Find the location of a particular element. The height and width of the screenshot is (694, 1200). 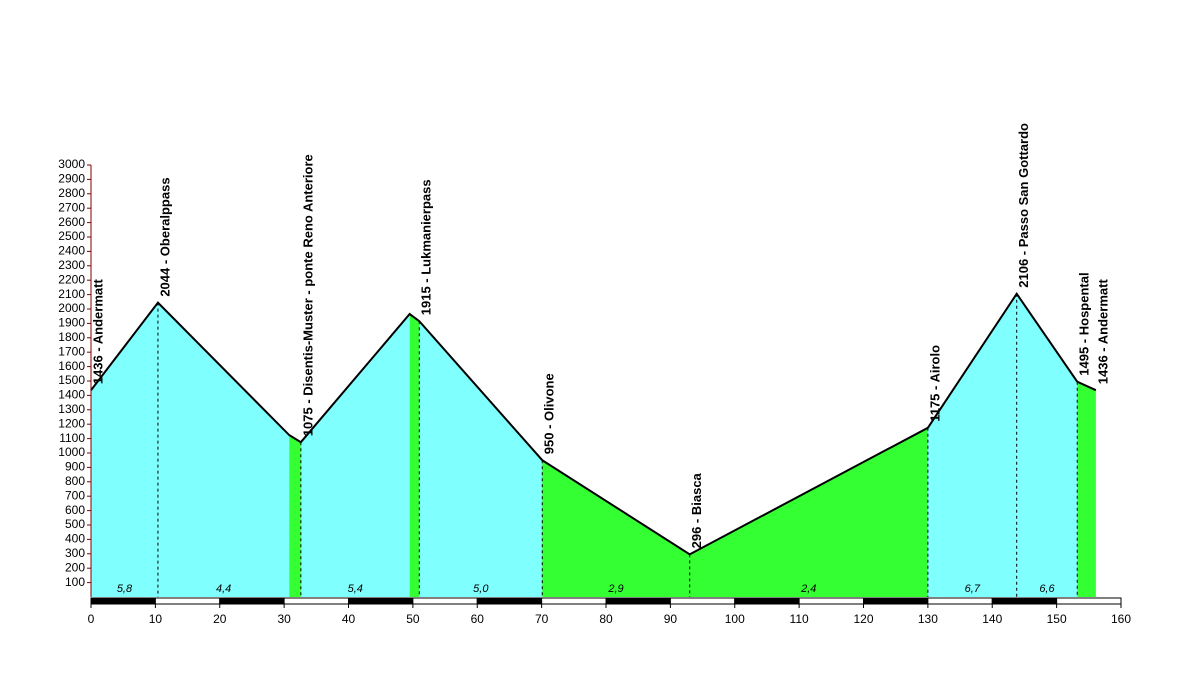

y-tick-label: 1200 is located at coordinates (71, 423).